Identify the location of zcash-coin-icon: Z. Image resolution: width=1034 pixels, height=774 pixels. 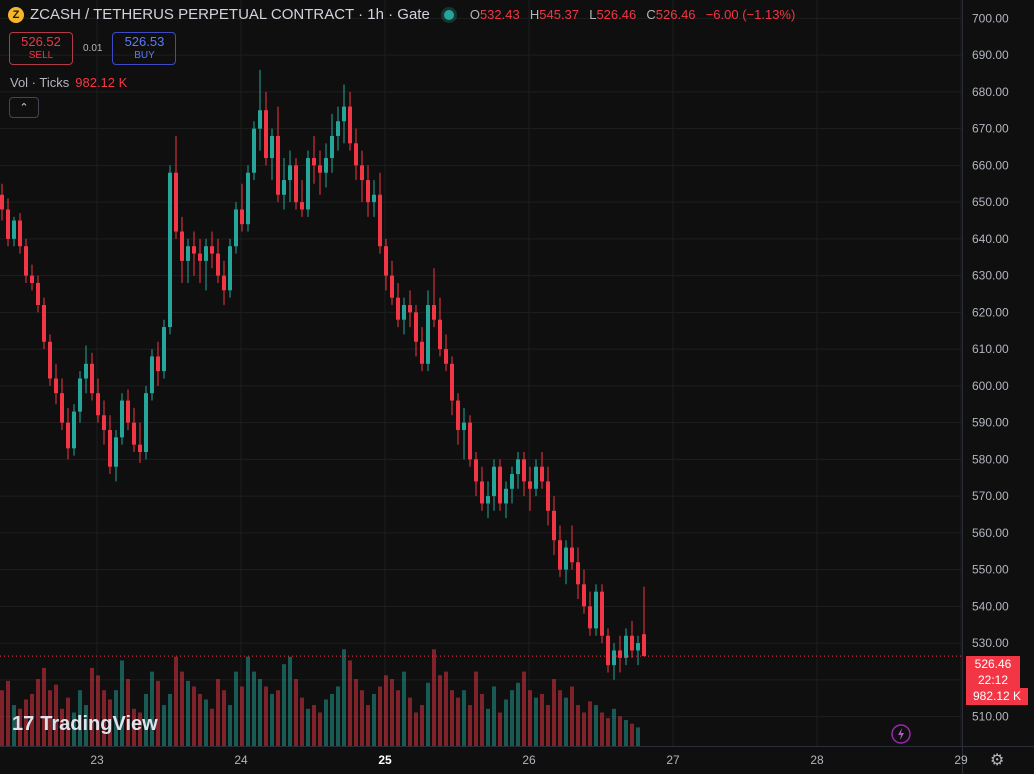
(16, 14).